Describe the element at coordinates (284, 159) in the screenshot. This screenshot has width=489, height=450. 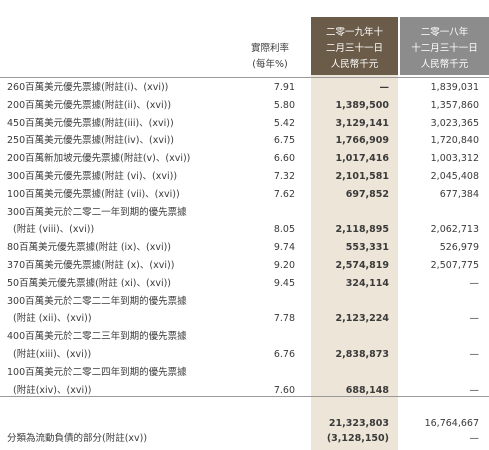
I see `row-rate: 6.60` at that location.